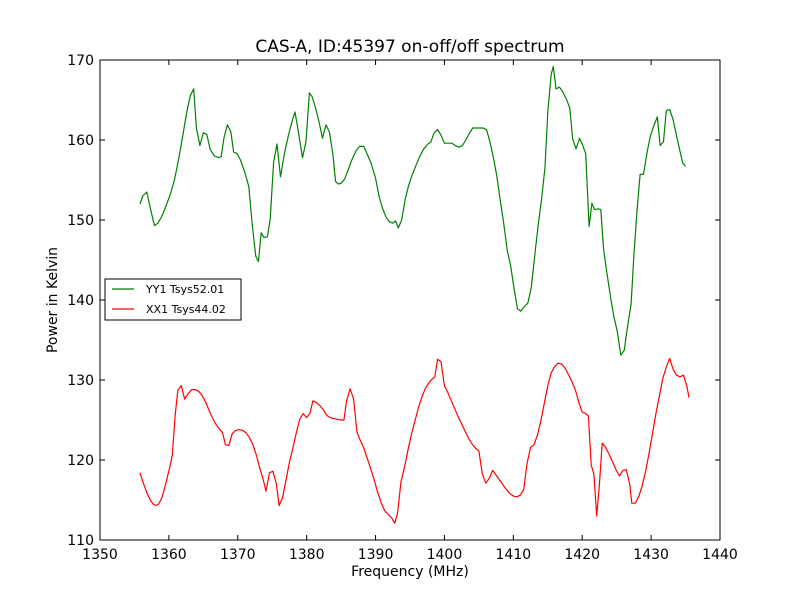  Describe the element at coordinates (169, 555) in the screenshot. I see `x-tick-label: 1360` at that location.